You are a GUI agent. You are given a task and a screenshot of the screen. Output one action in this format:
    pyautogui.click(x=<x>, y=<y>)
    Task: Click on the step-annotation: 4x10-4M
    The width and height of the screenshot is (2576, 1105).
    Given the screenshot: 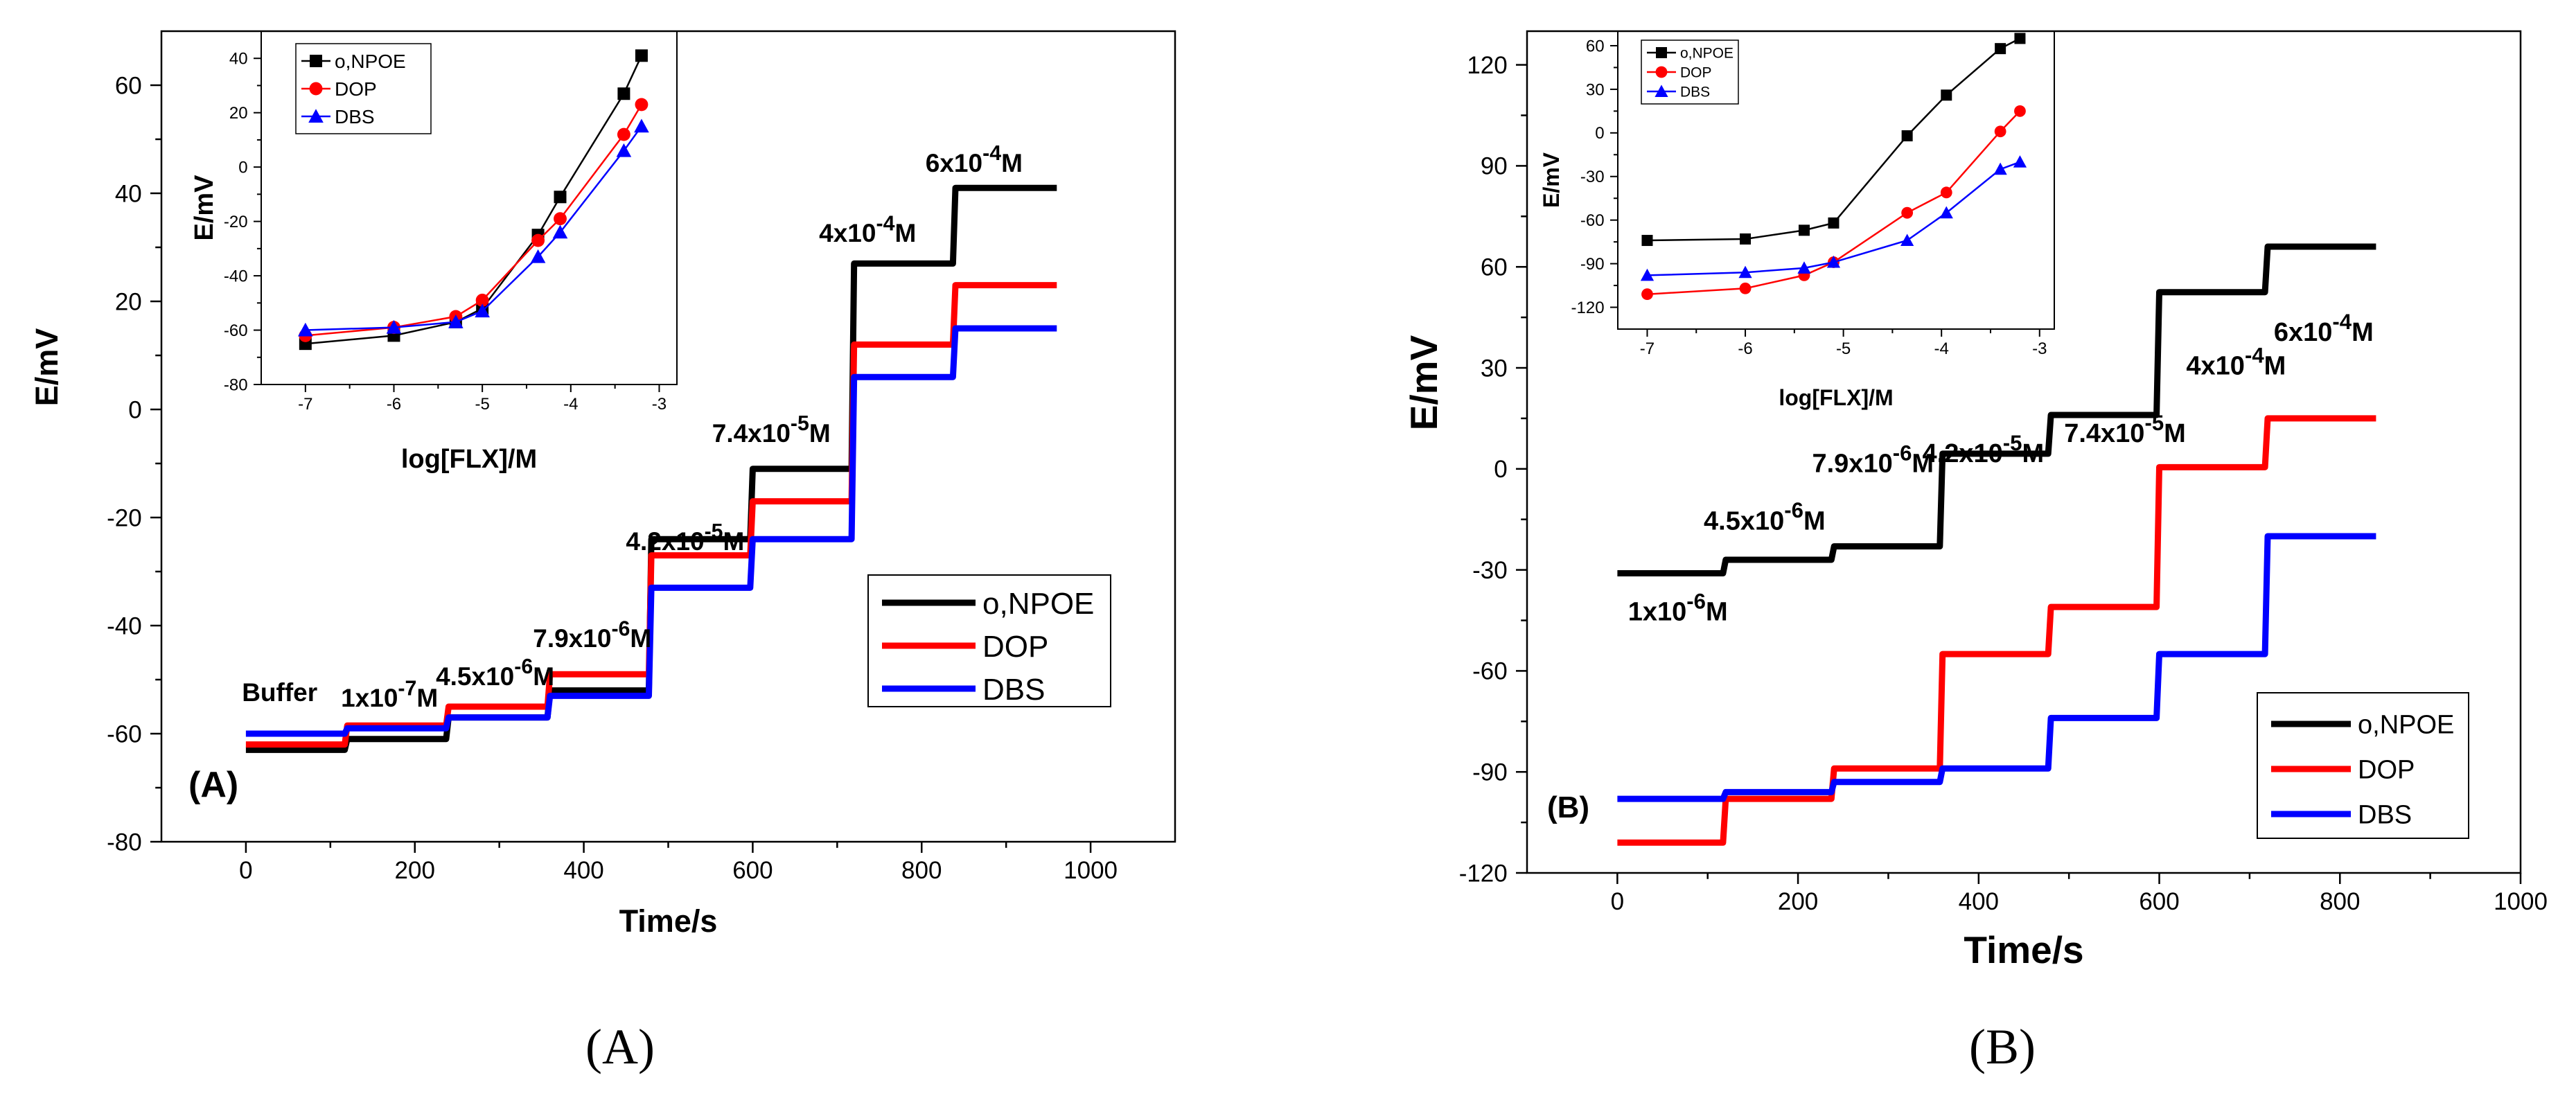 What is the action you would take?
    pyautogui.click(x=867, y=230)
    